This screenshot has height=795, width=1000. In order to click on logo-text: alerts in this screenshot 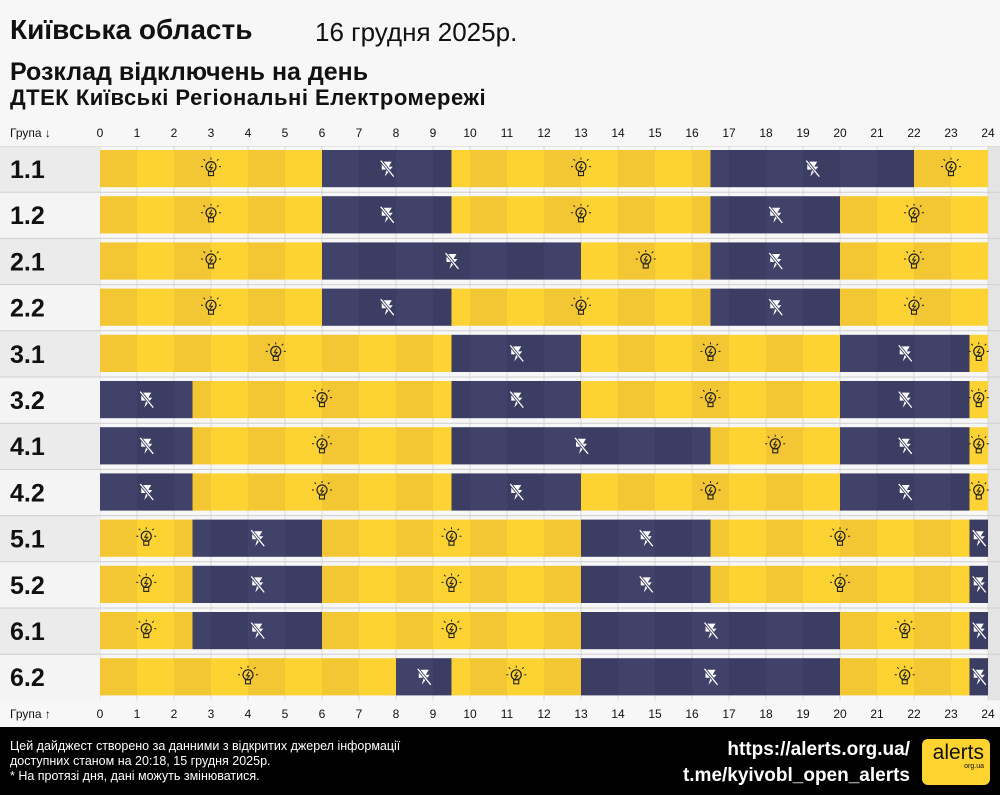, I will do `click(958, 752)`.